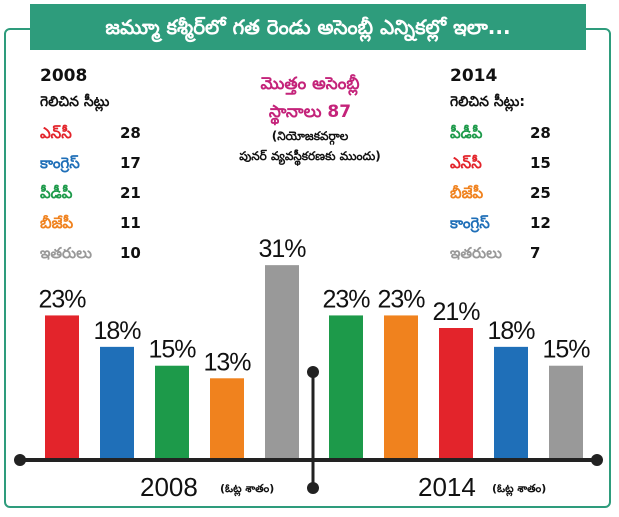 This screenshot has width=619, height=517. I want to click on left-seat-row: ఎన్‌సీ 28, so click(90, 133).